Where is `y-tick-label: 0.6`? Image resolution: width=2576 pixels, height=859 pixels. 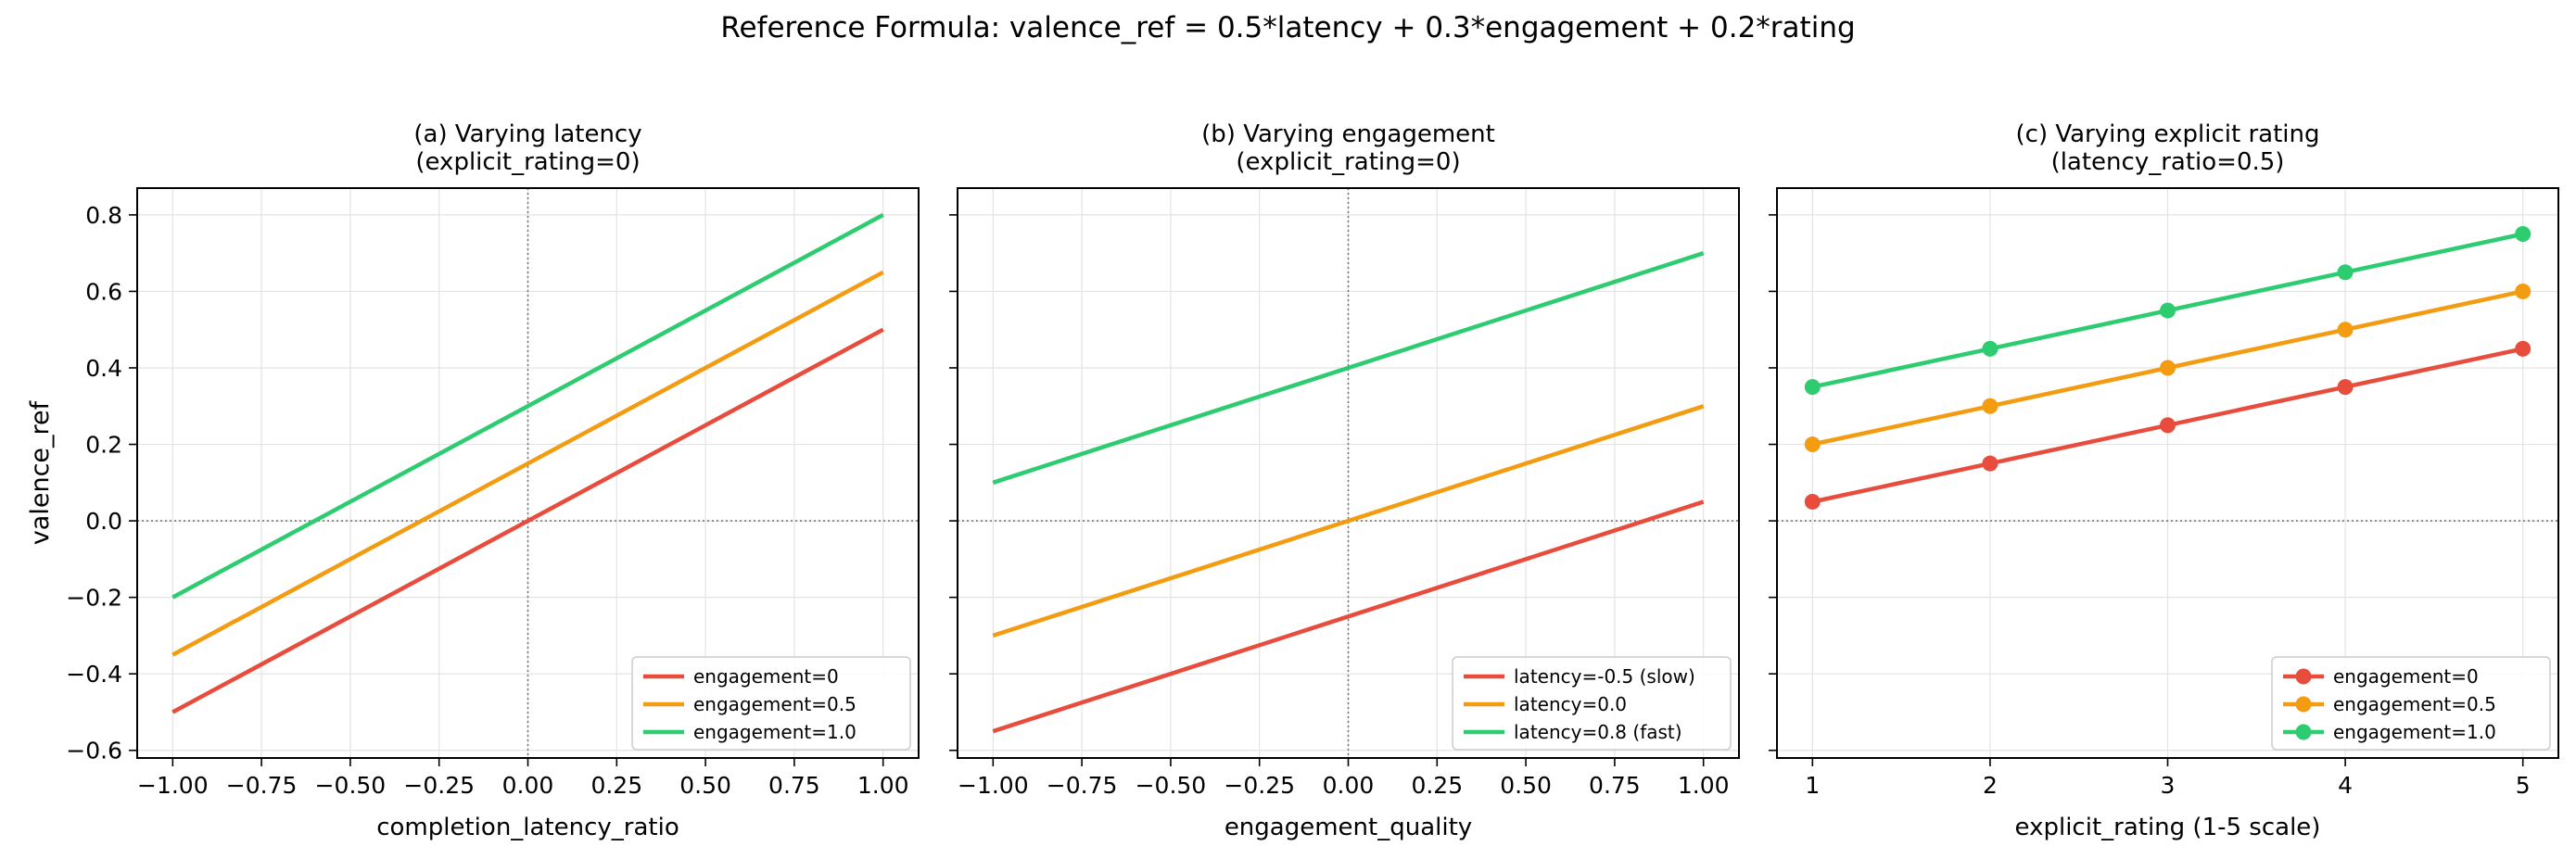 y-tick-label: 0.6 is located at coordinates (103, 291).